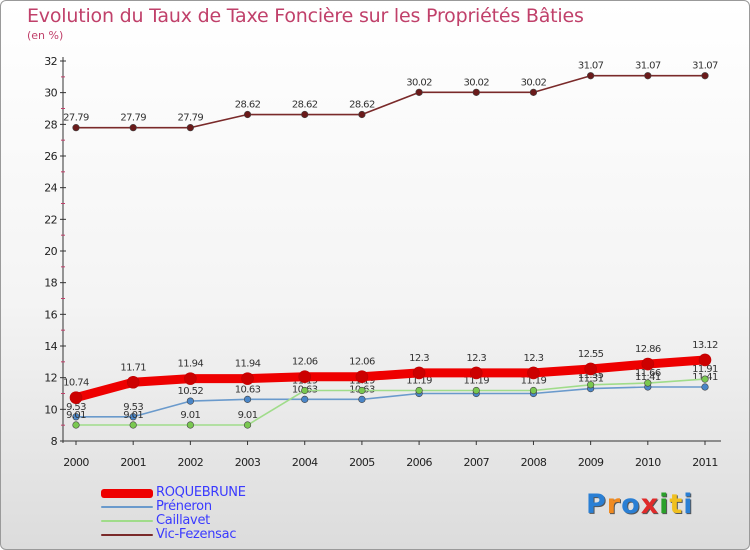 The height and width of the screenshot is (550, 750). Describe the element at coordinates (50, 219) in the screenshot. I see `y-tick-label: 22` at that location.